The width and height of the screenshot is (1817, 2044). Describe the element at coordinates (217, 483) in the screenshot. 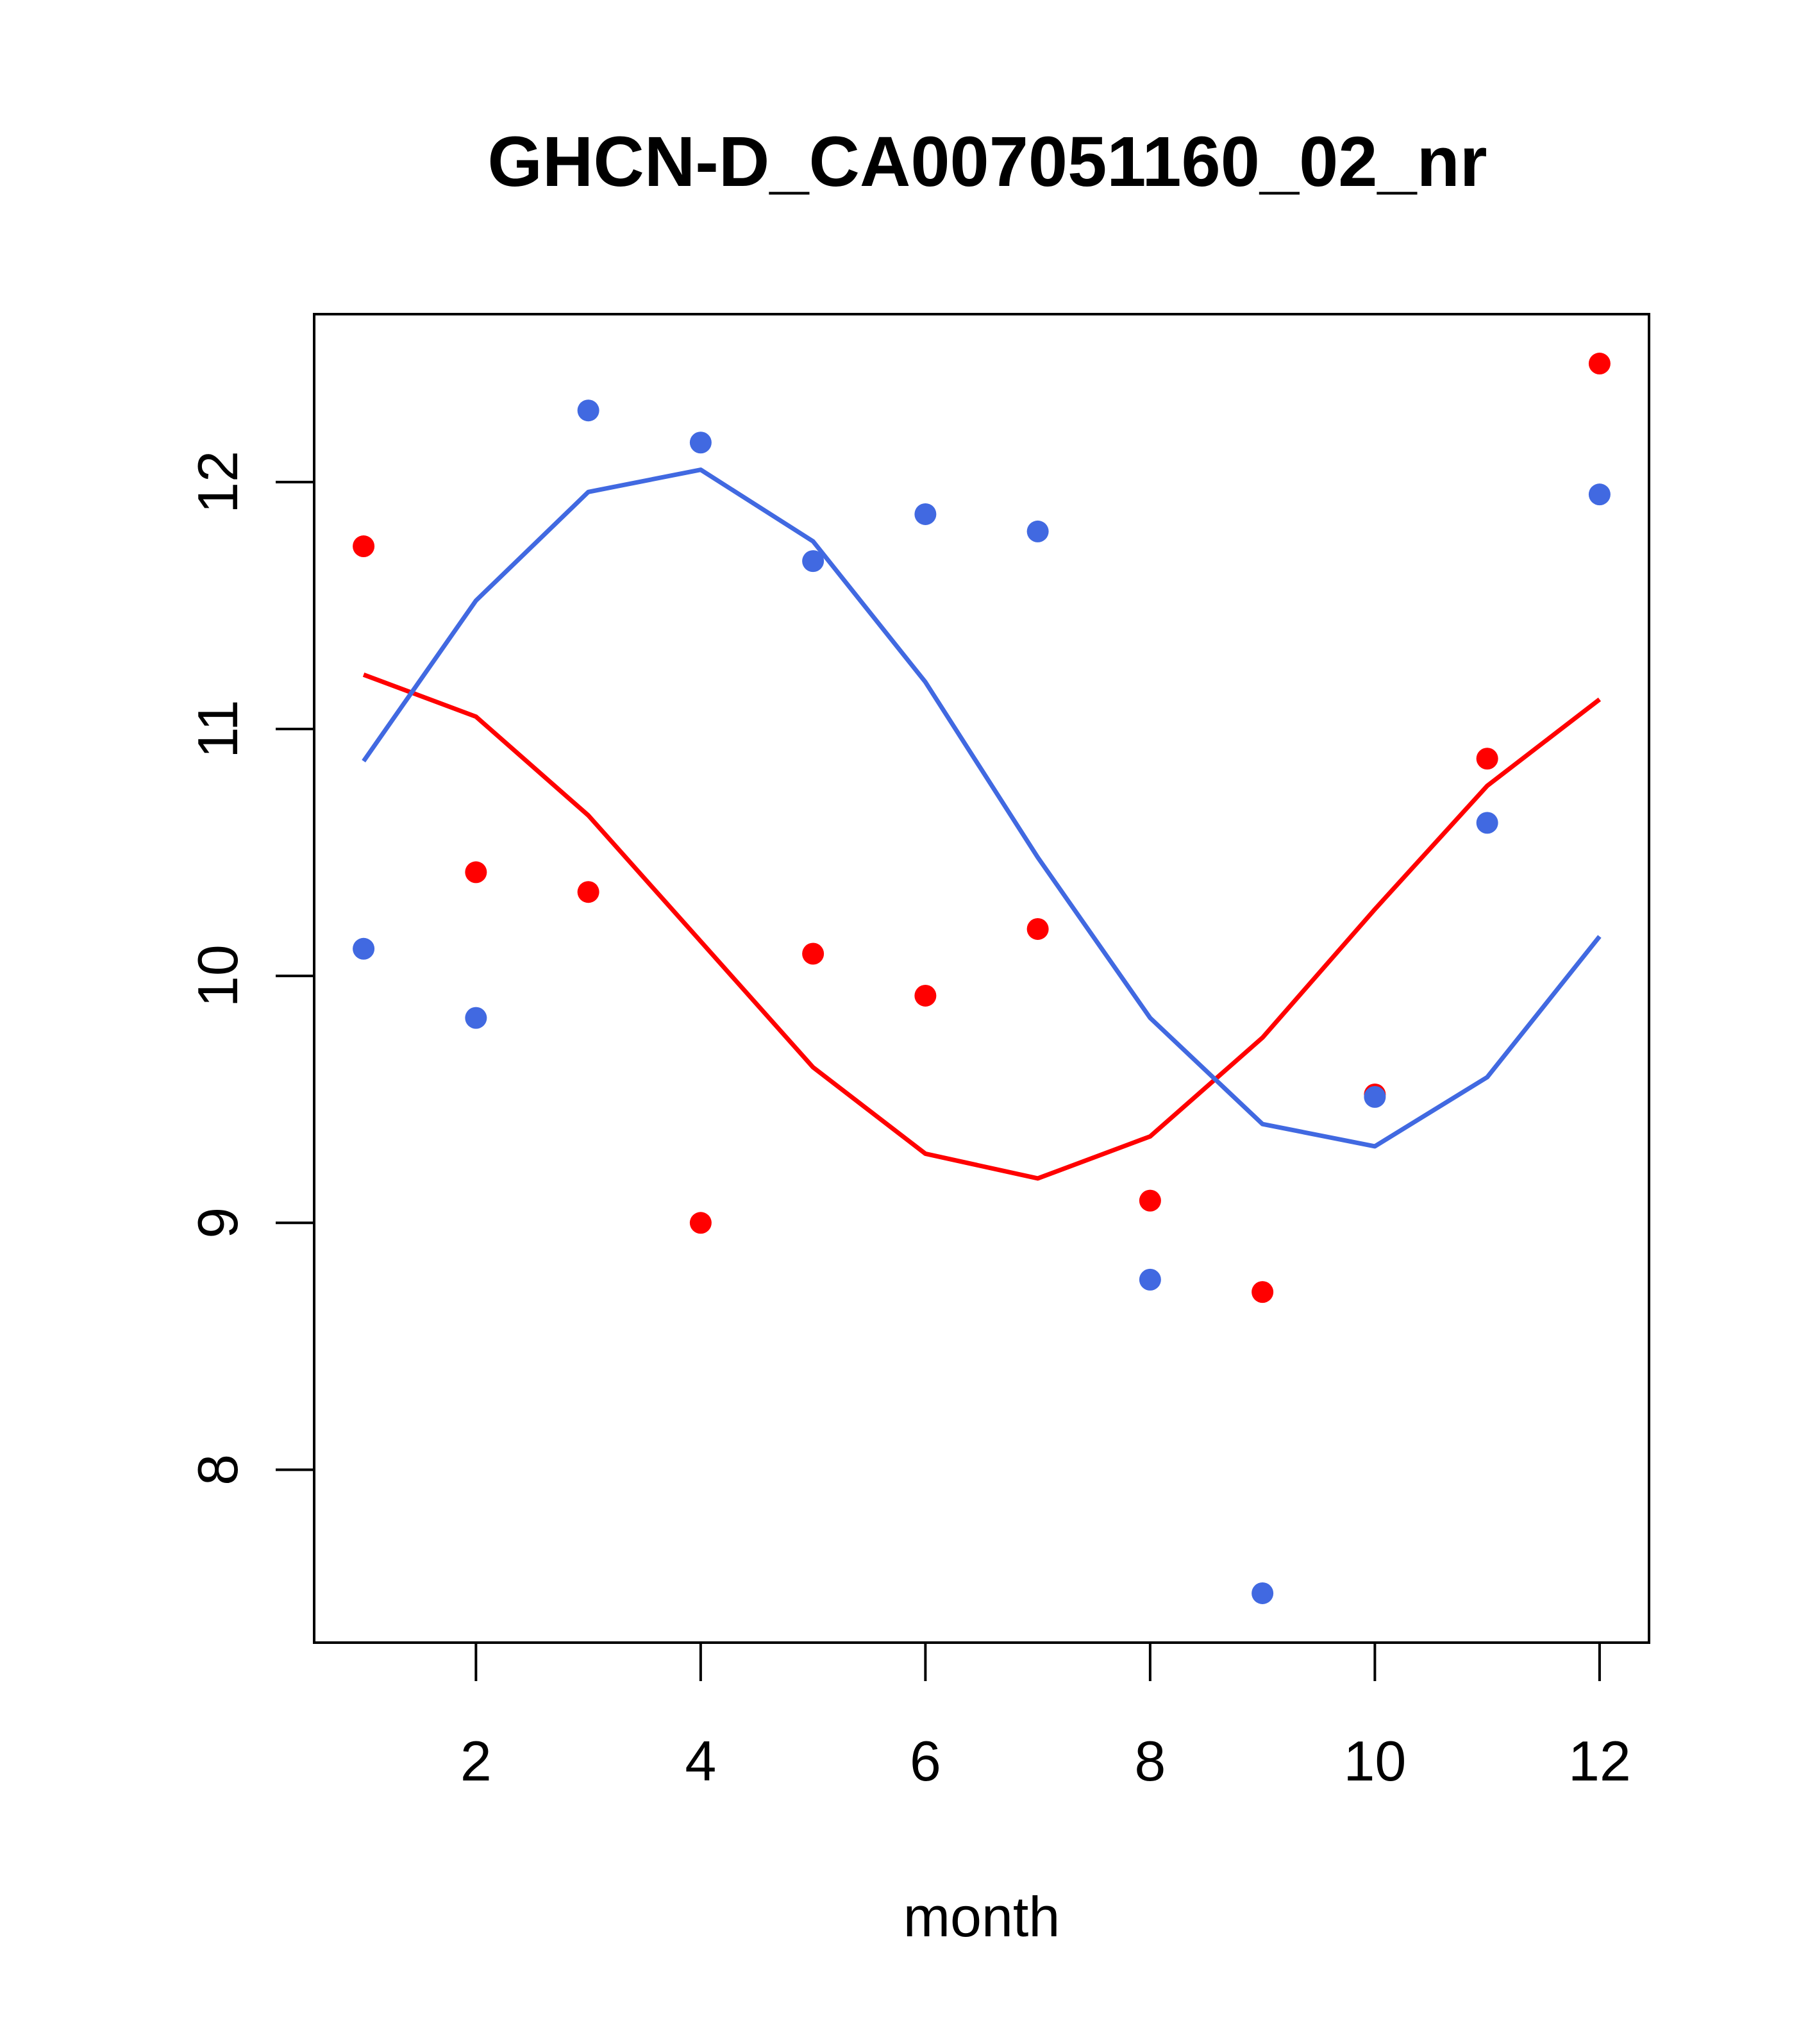

I see `y-tick-label: 12` at that location.